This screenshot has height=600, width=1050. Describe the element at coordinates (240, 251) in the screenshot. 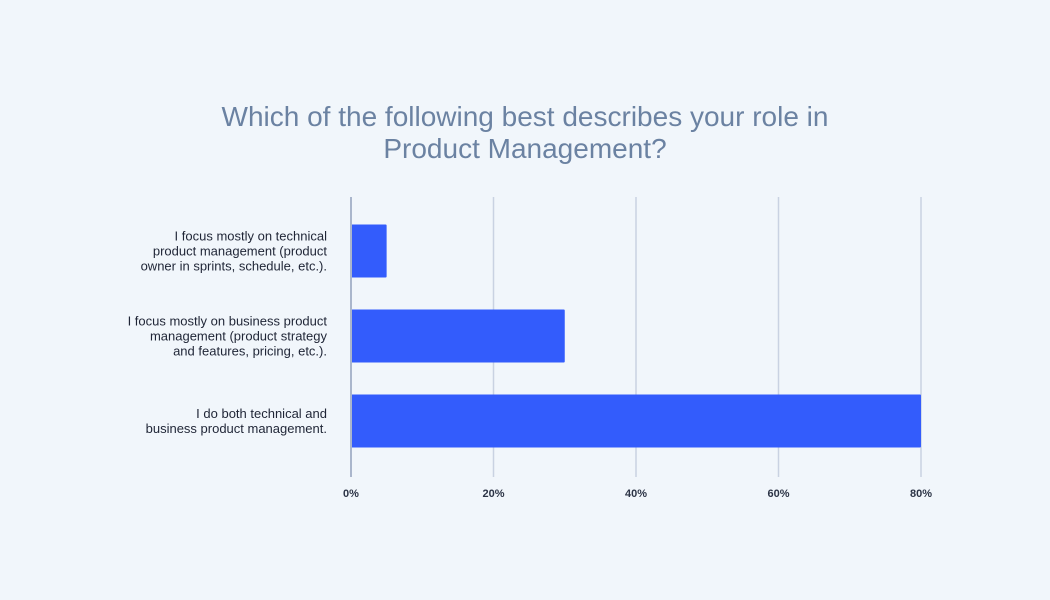

I see `category-label-1-line-2: product management (product` at that location.